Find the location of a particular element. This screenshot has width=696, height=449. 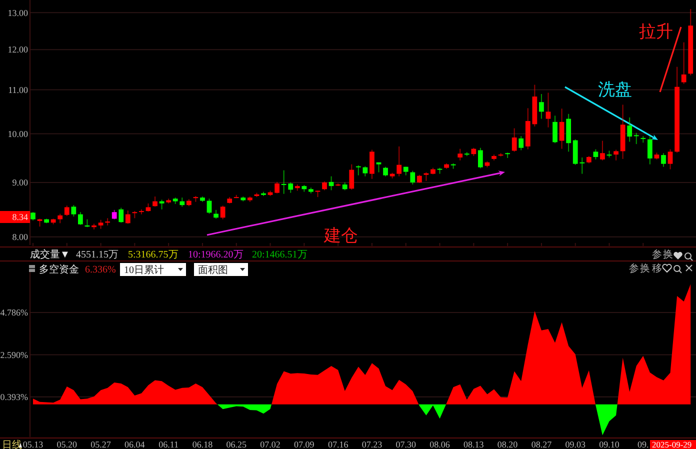

text: 10:1966.20万 is located at coordinates (216, 255).